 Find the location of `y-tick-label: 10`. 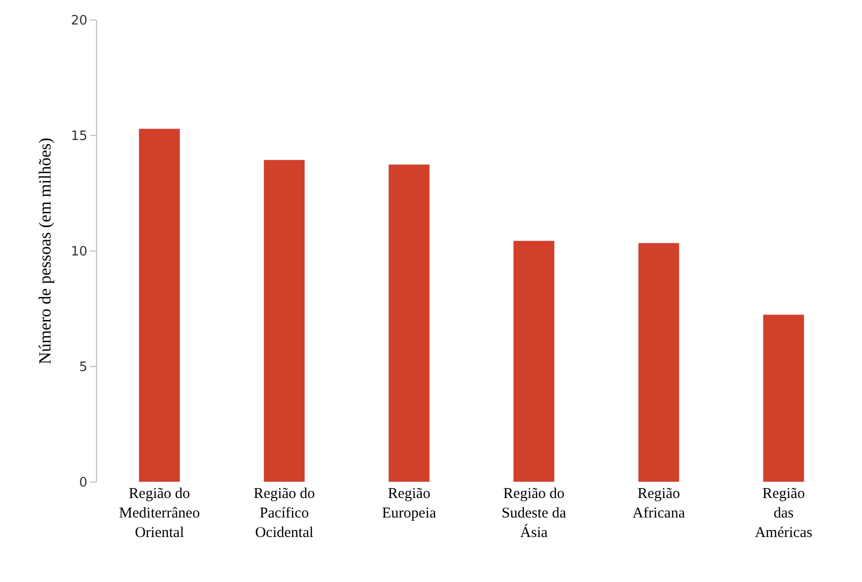

y-tick-label: 10 is located at coordinates (79, 252).